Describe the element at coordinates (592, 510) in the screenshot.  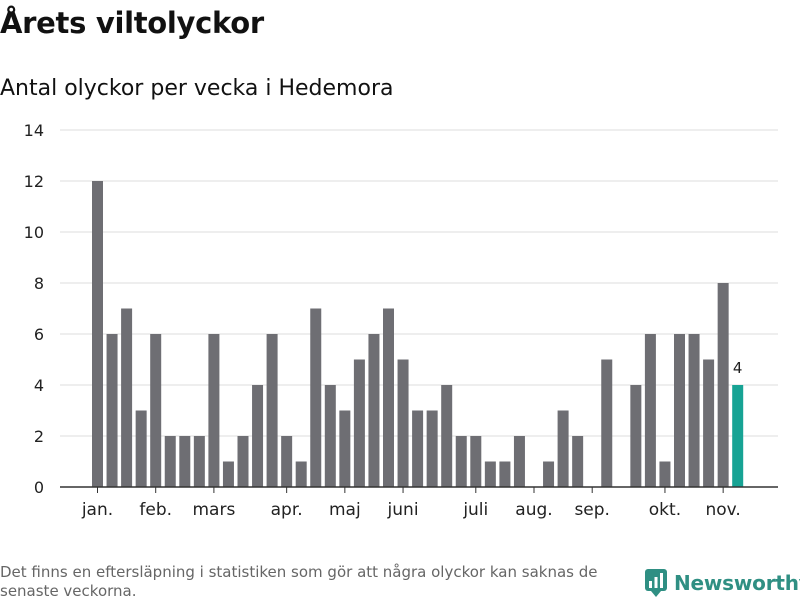
I see `x-tick-label: sep.` at that location.